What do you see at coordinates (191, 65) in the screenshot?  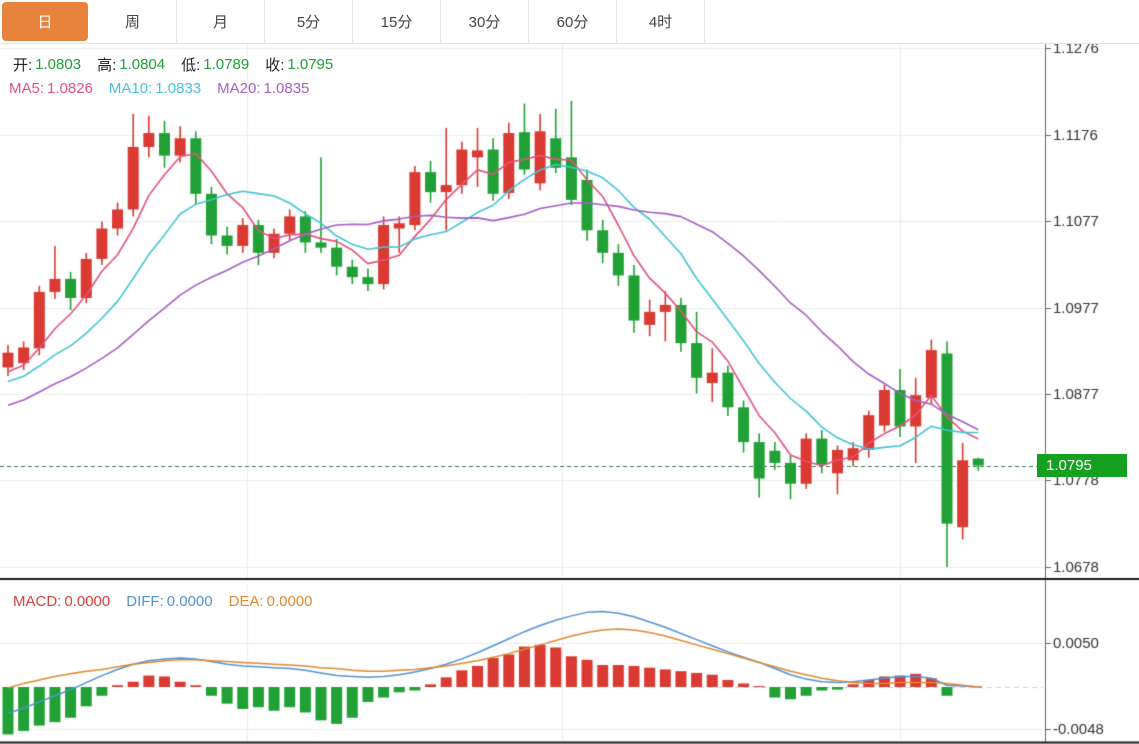 I see `low-label: 低:` at bounding box center [191, 65].